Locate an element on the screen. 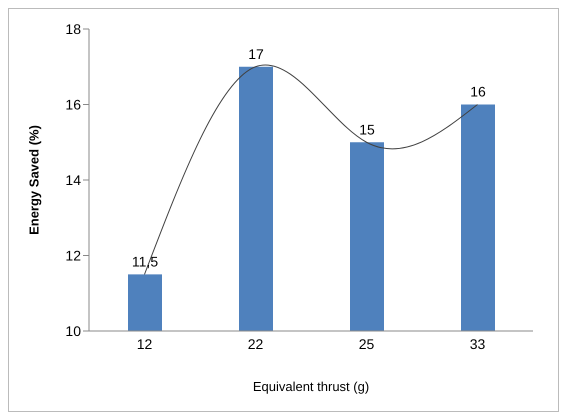 The width and height of the screenshot is (567, 420). y-tick-label: 10 is located at coordinates (73, 330).